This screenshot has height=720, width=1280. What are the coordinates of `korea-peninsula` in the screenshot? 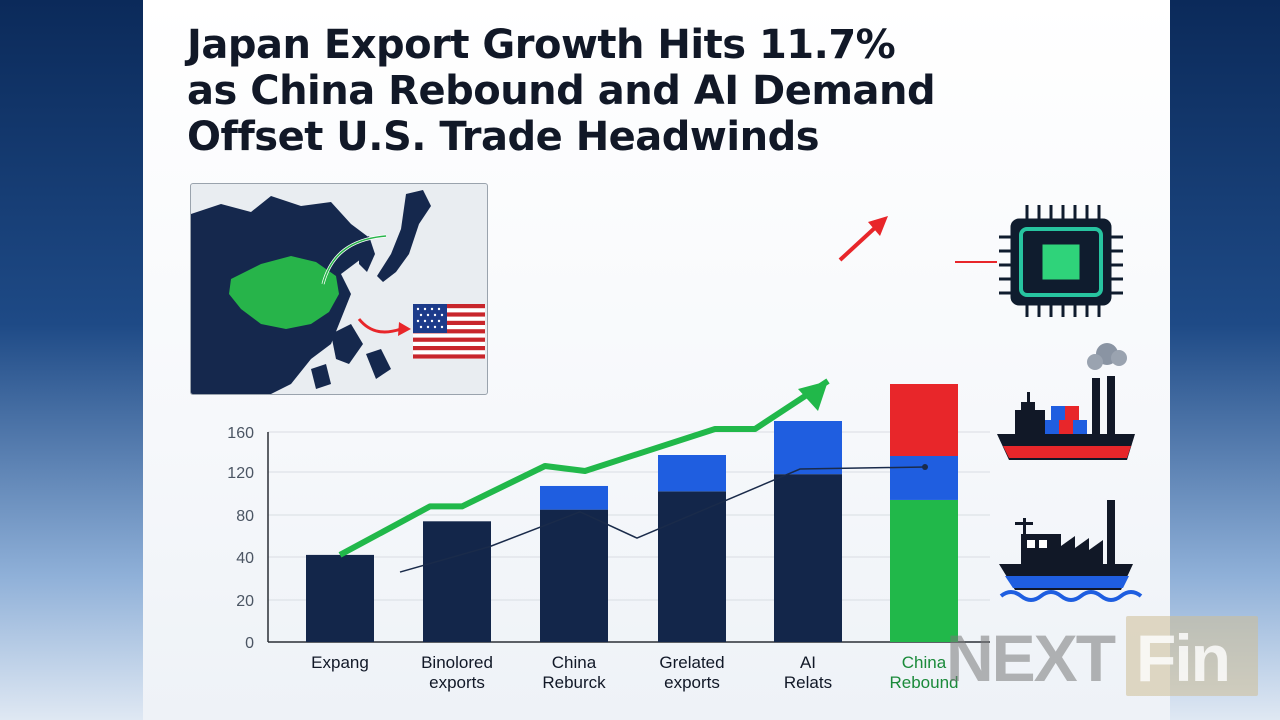 It's located at (367, 254).